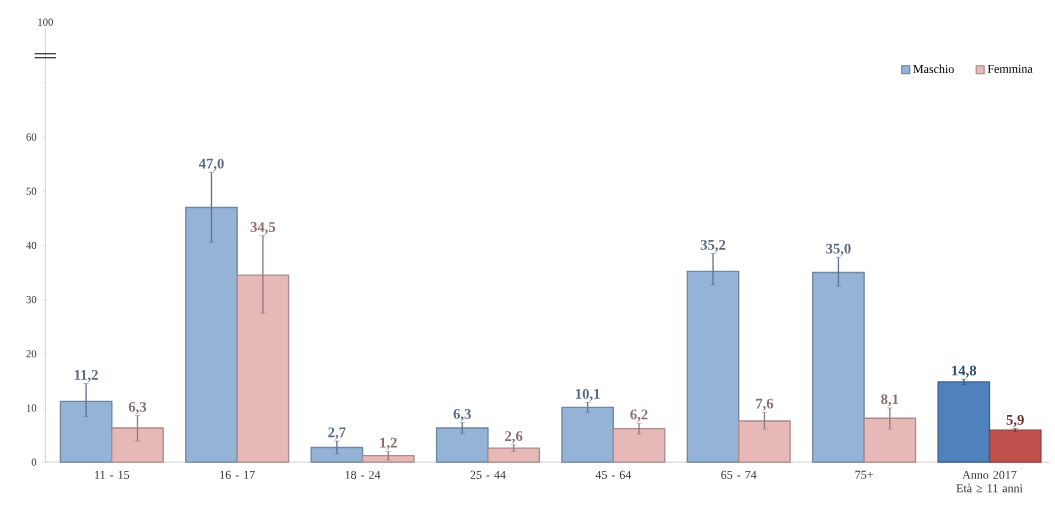 The height and width of the screenshot is (516, 1055). Describe the element at coordinates (989, 481) in the screenshot. I see `x-tick-label: Anno 2017 Età ≥ 11 anni` at that location.